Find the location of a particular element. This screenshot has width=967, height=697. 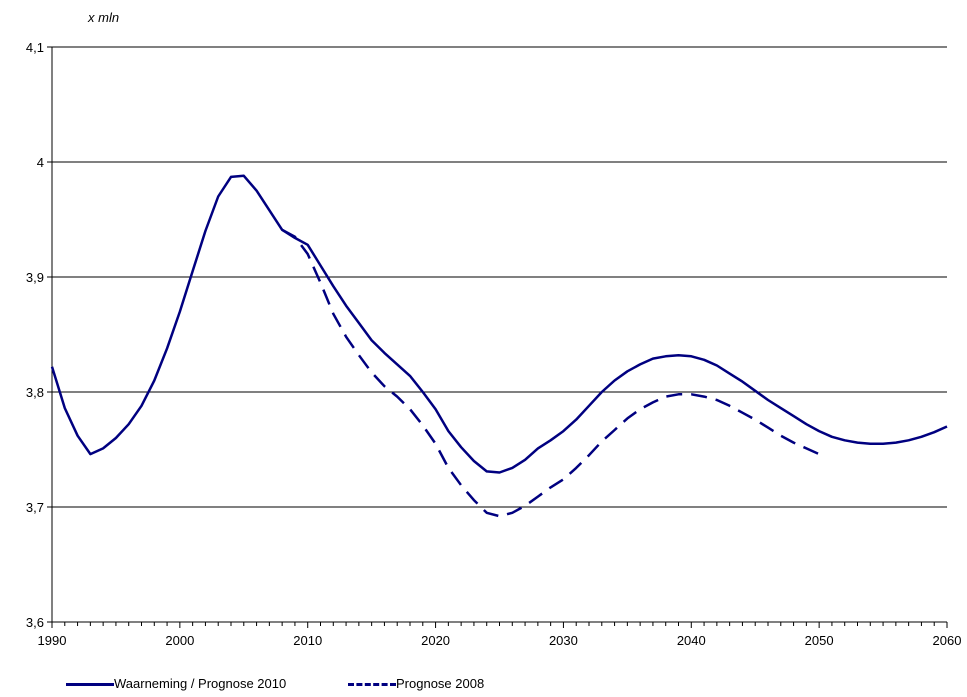

x-tick-label: 2040 is located at coordinates (691, 640).